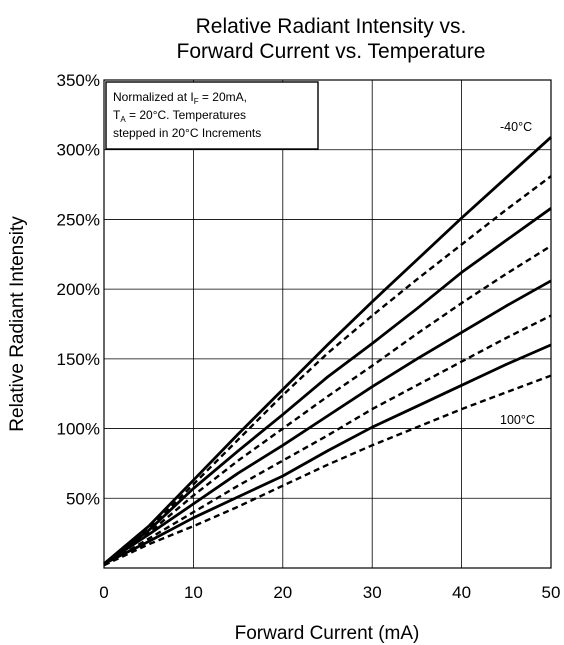  What do you see at coordinates (372, 592) in the screenshot?
I see `x-tick-label-3: 30` at bounding box center [372, 592].